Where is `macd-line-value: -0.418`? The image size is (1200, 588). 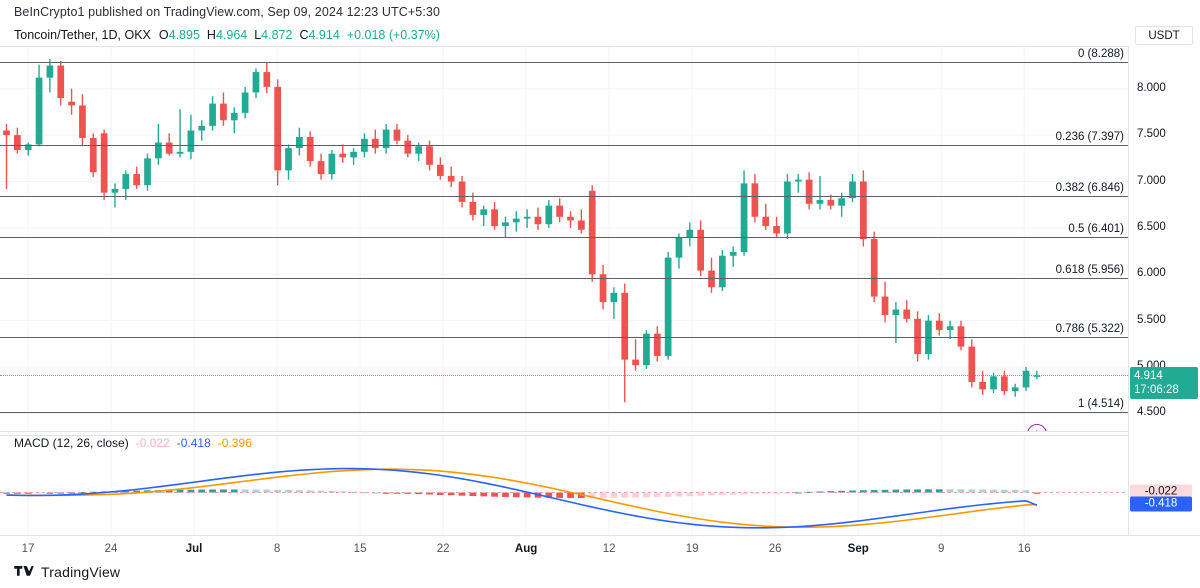 macd-line-value: -0.418 is located at coordinates (193, 443).